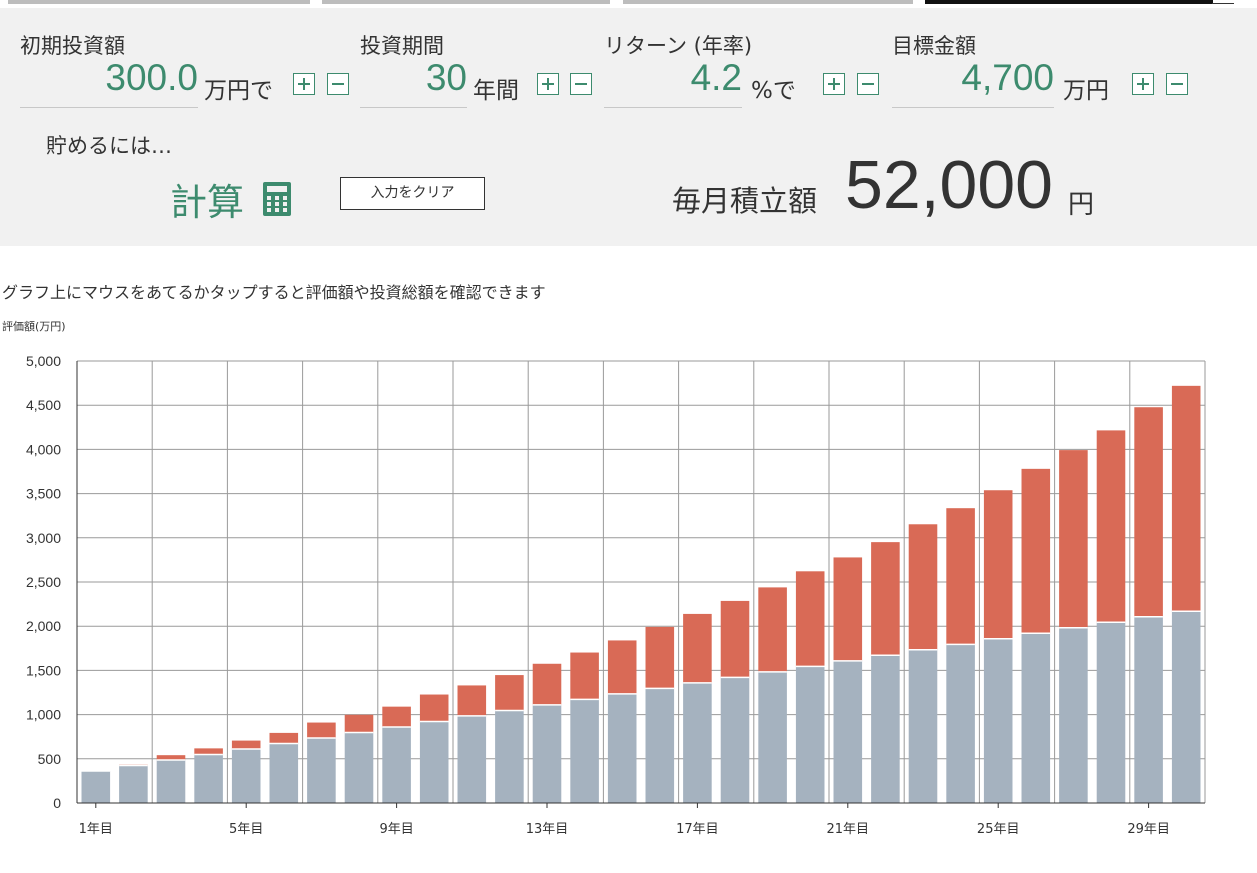 This screenshot has height=873, width=1257. I want to click on monthly-amount-label: 毎月積立額, so click(745, 201).